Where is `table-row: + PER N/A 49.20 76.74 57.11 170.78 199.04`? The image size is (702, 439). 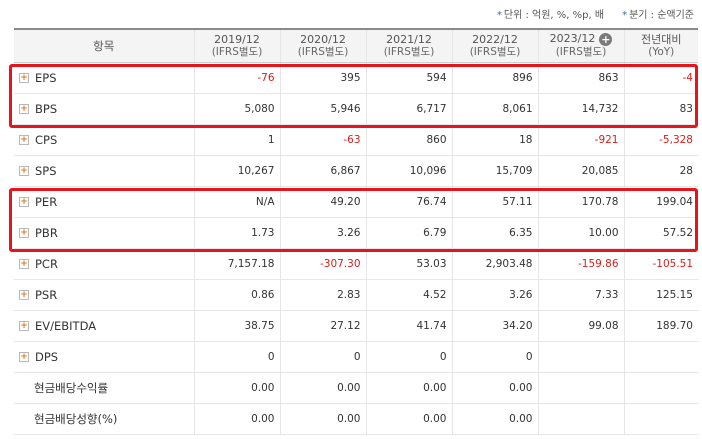 table-row: + PER N/A 49.20 76.74 57.11 170.78 199.04 is located at coordinates (356, 202).